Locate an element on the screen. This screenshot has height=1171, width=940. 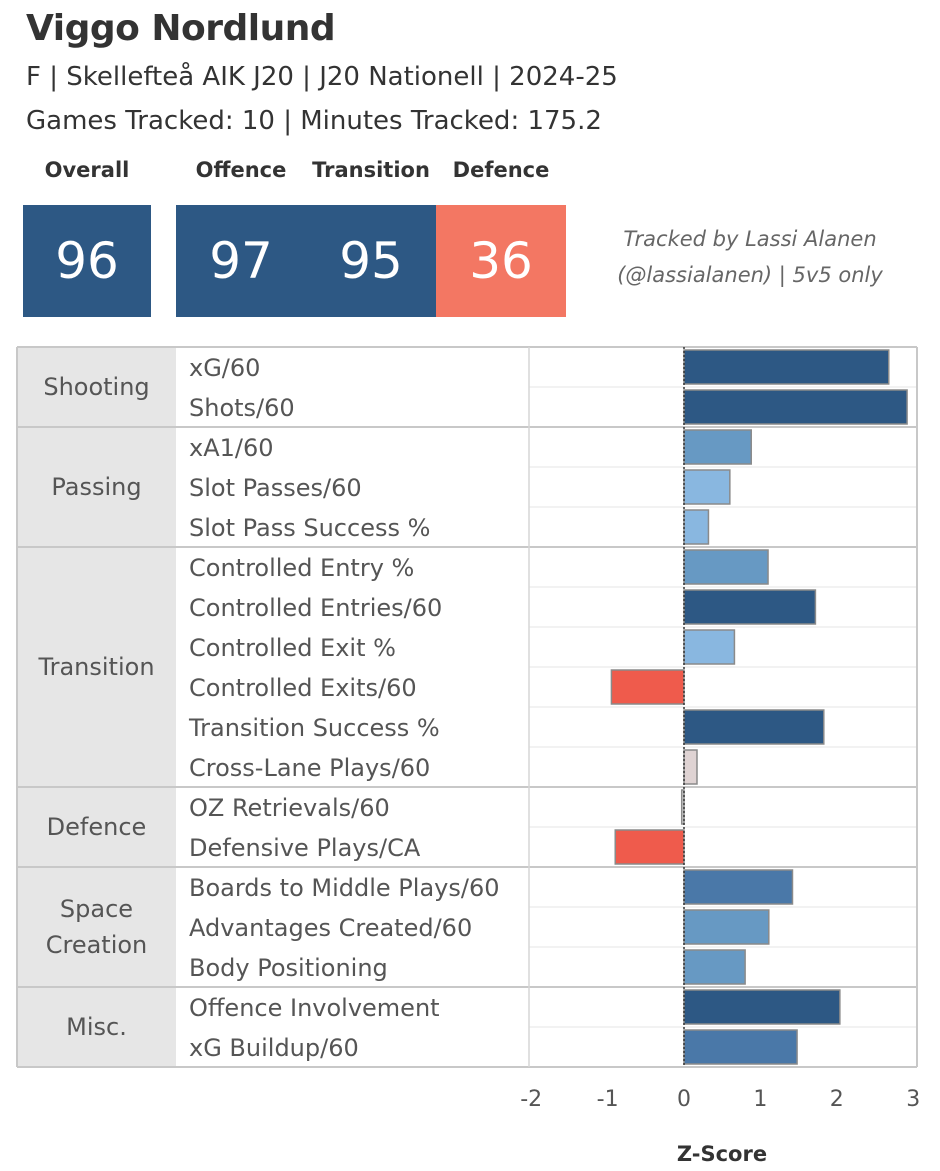
credit-line-2: (@lassialanen) | 5v5 only is located at coordinates (750, 275).